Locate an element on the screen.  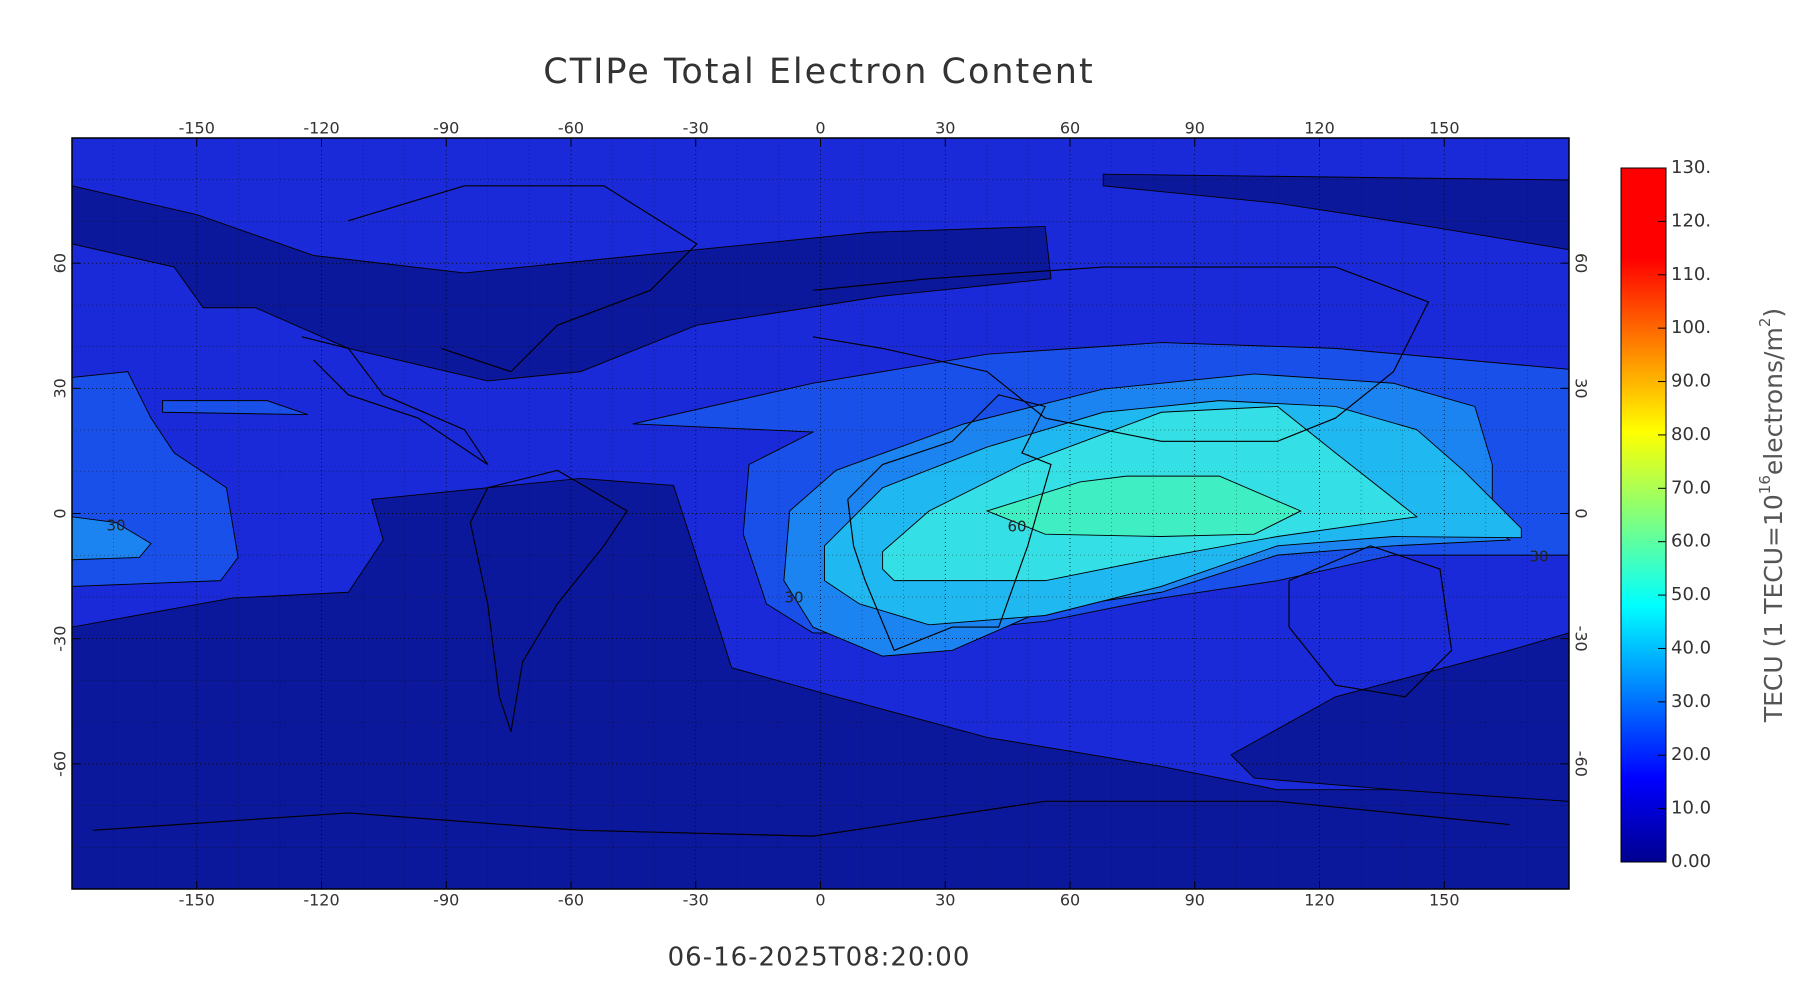
x-tick-label-top: -30 is located at coordinates (696, 128).